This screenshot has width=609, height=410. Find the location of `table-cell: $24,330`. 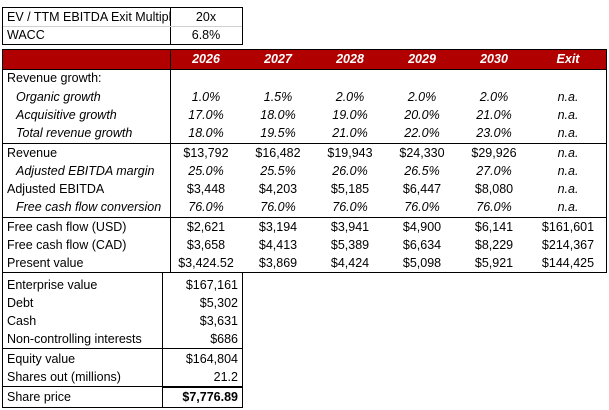

table-cell: $24,330 is located at coordinates (422, 153).